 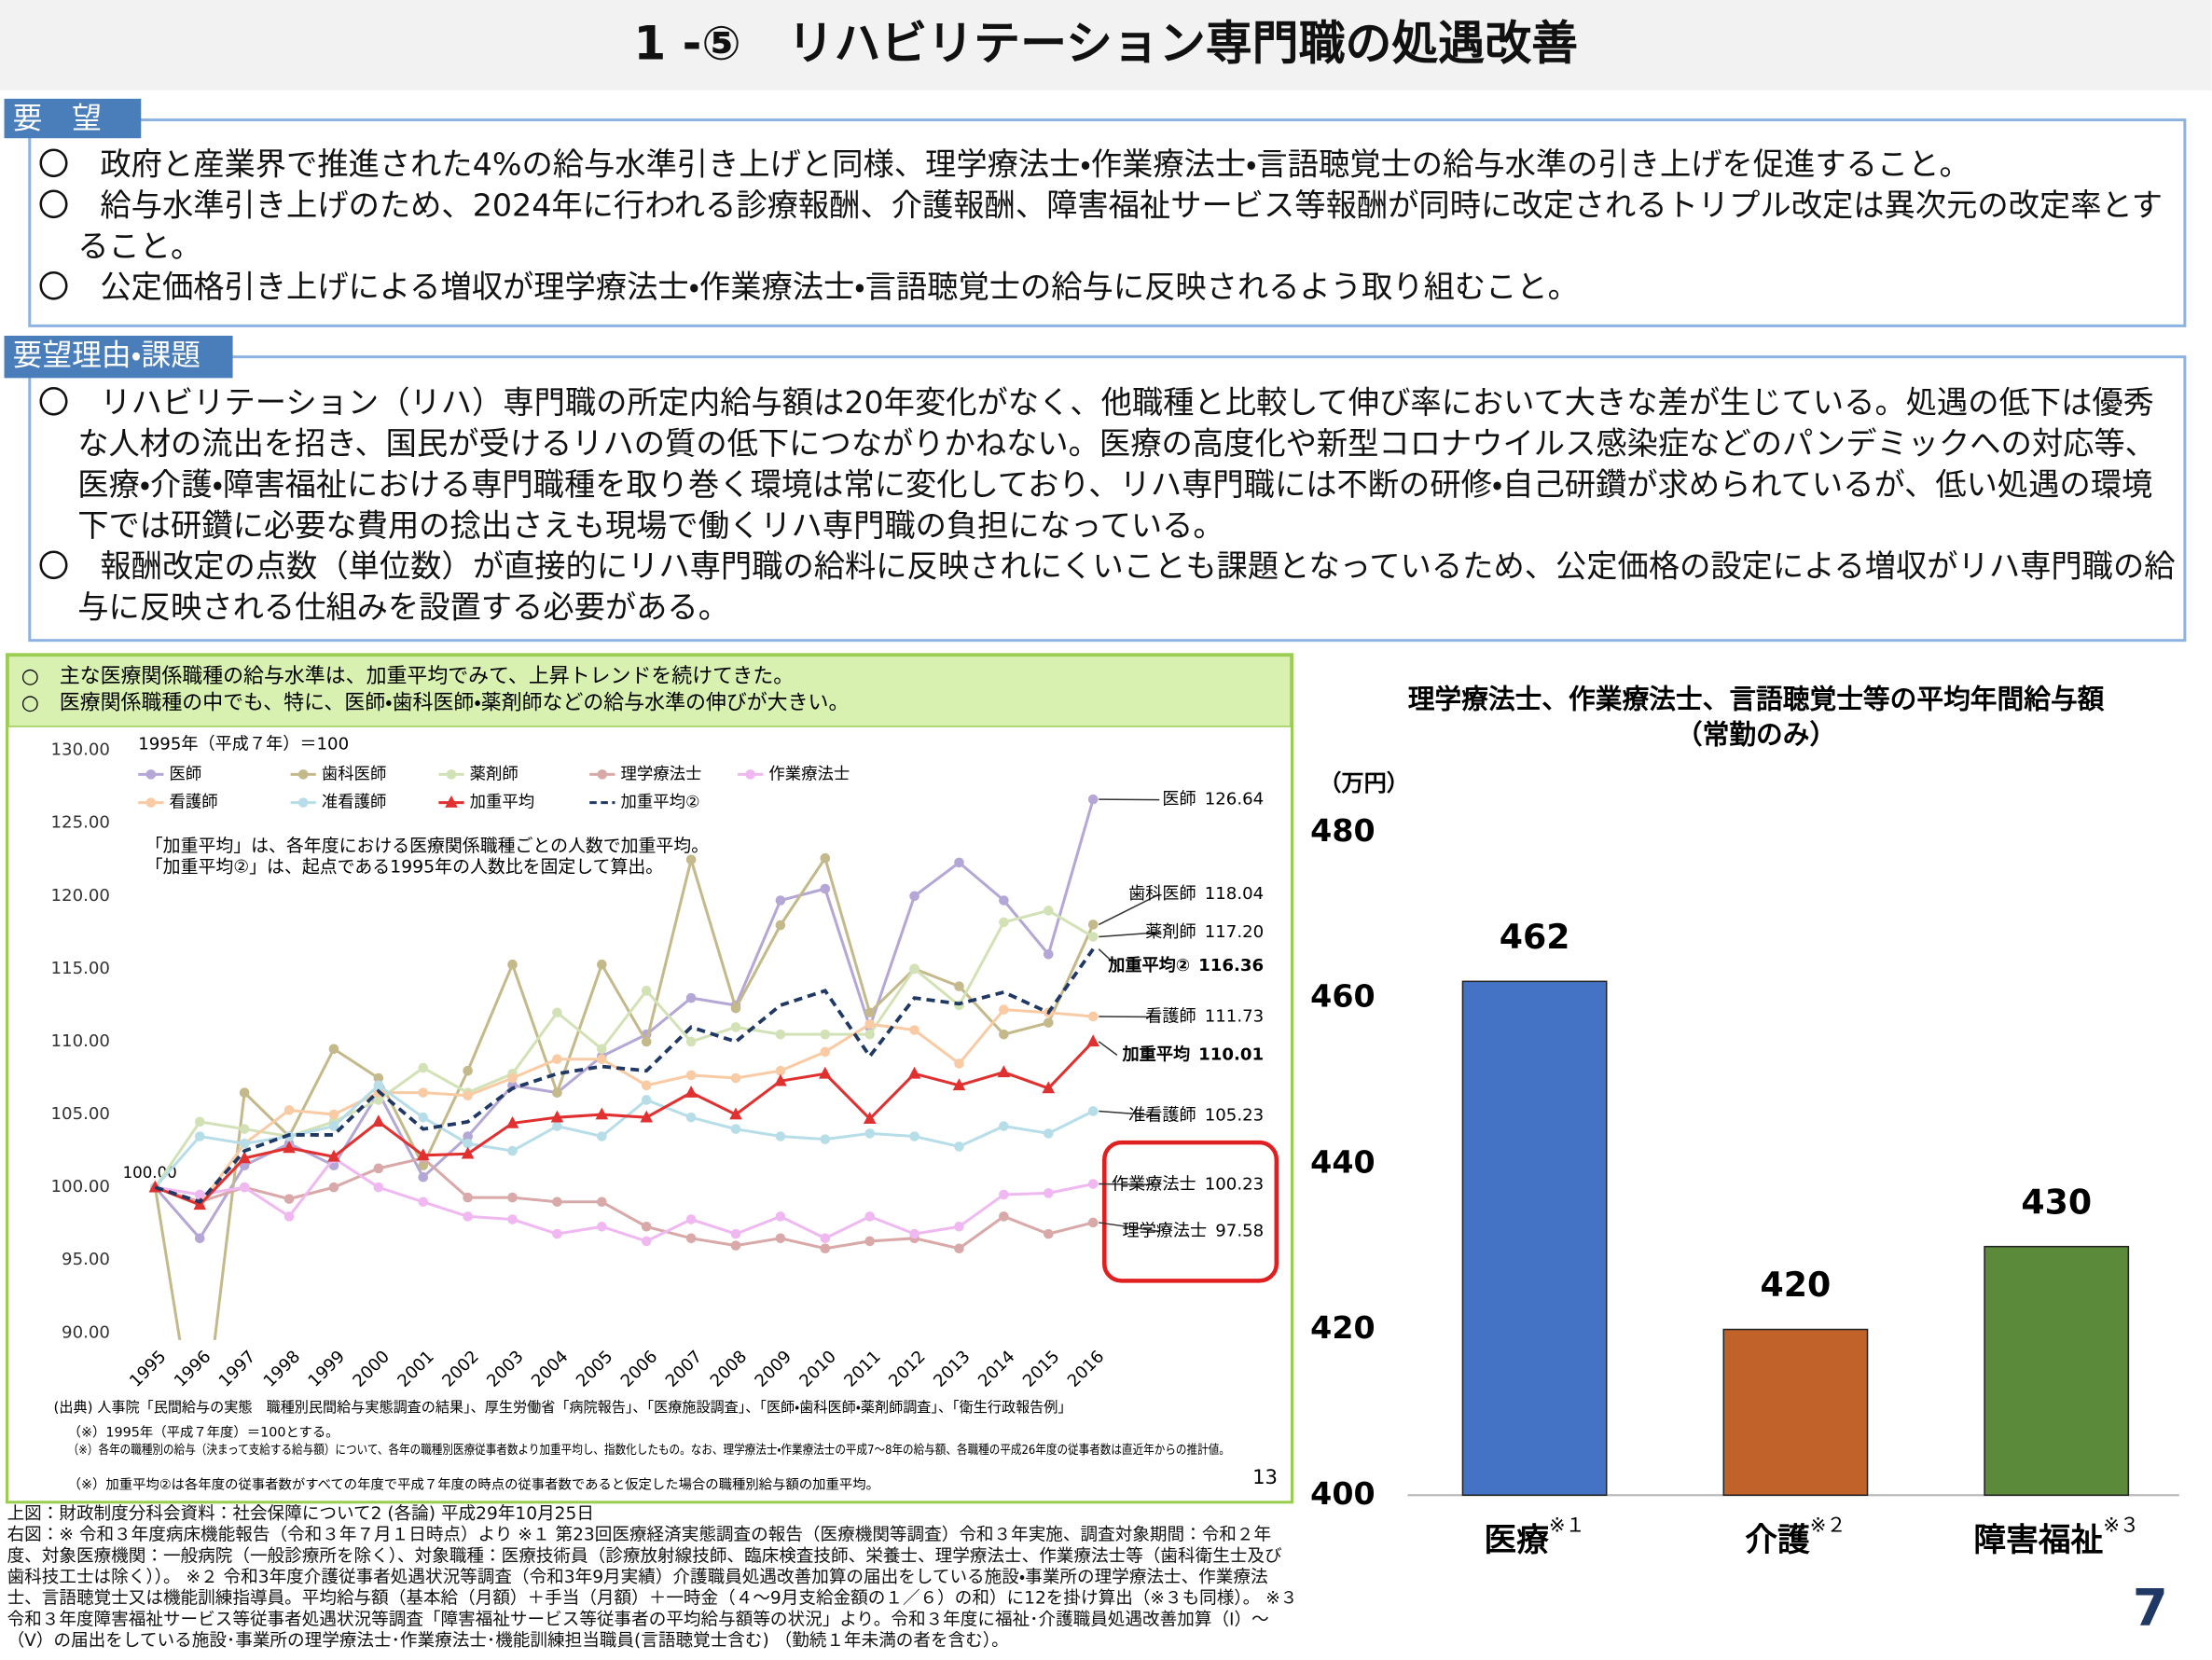 I want to click on end-label: 加重平均 110.01, so click(x=1193, y=1054).